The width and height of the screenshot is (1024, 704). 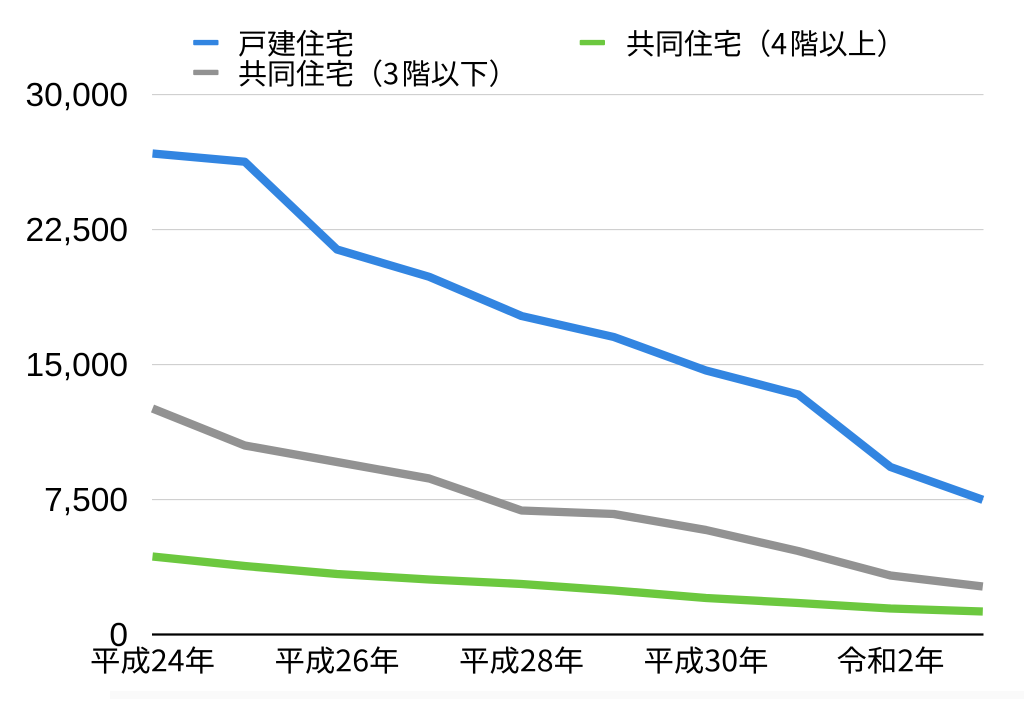 What do you see at coordinates (86, 500) in the screenshot?
I see `svg-text: 7,500` at bounding box center [86, 500].